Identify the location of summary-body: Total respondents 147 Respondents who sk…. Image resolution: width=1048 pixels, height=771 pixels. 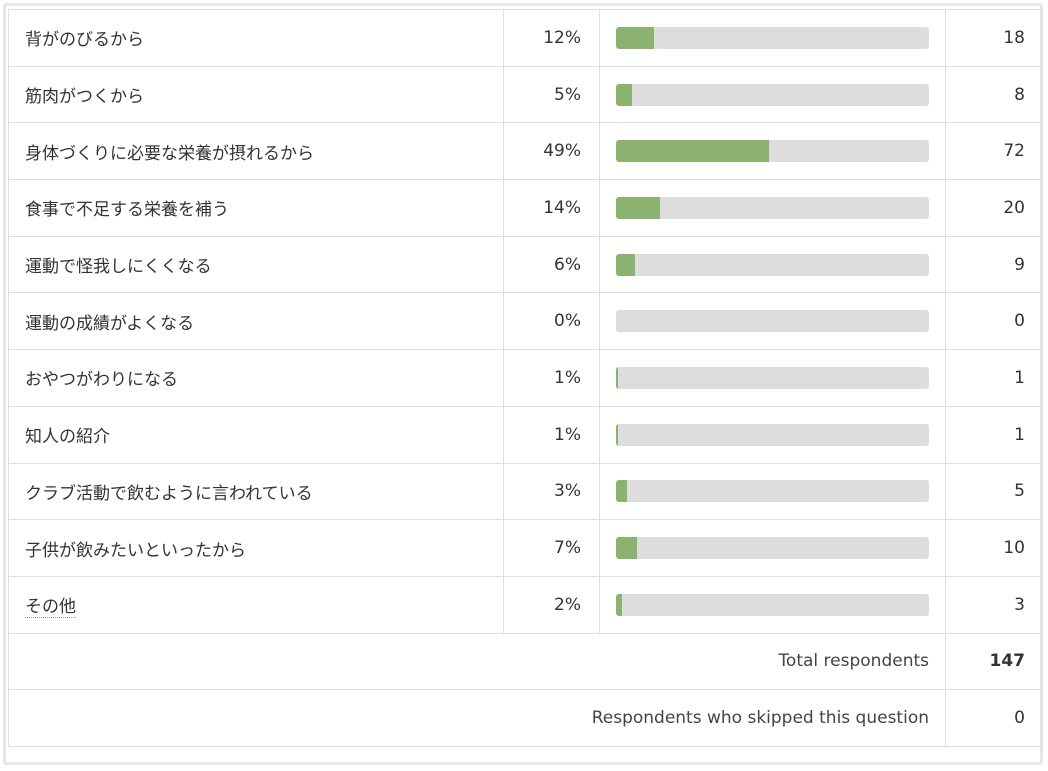
(525, 689).